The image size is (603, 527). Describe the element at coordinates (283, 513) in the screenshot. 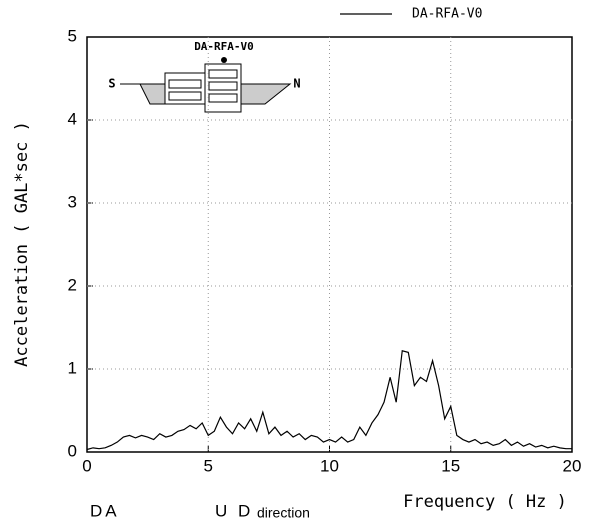

I see `direction-suffix: direction` at that location.